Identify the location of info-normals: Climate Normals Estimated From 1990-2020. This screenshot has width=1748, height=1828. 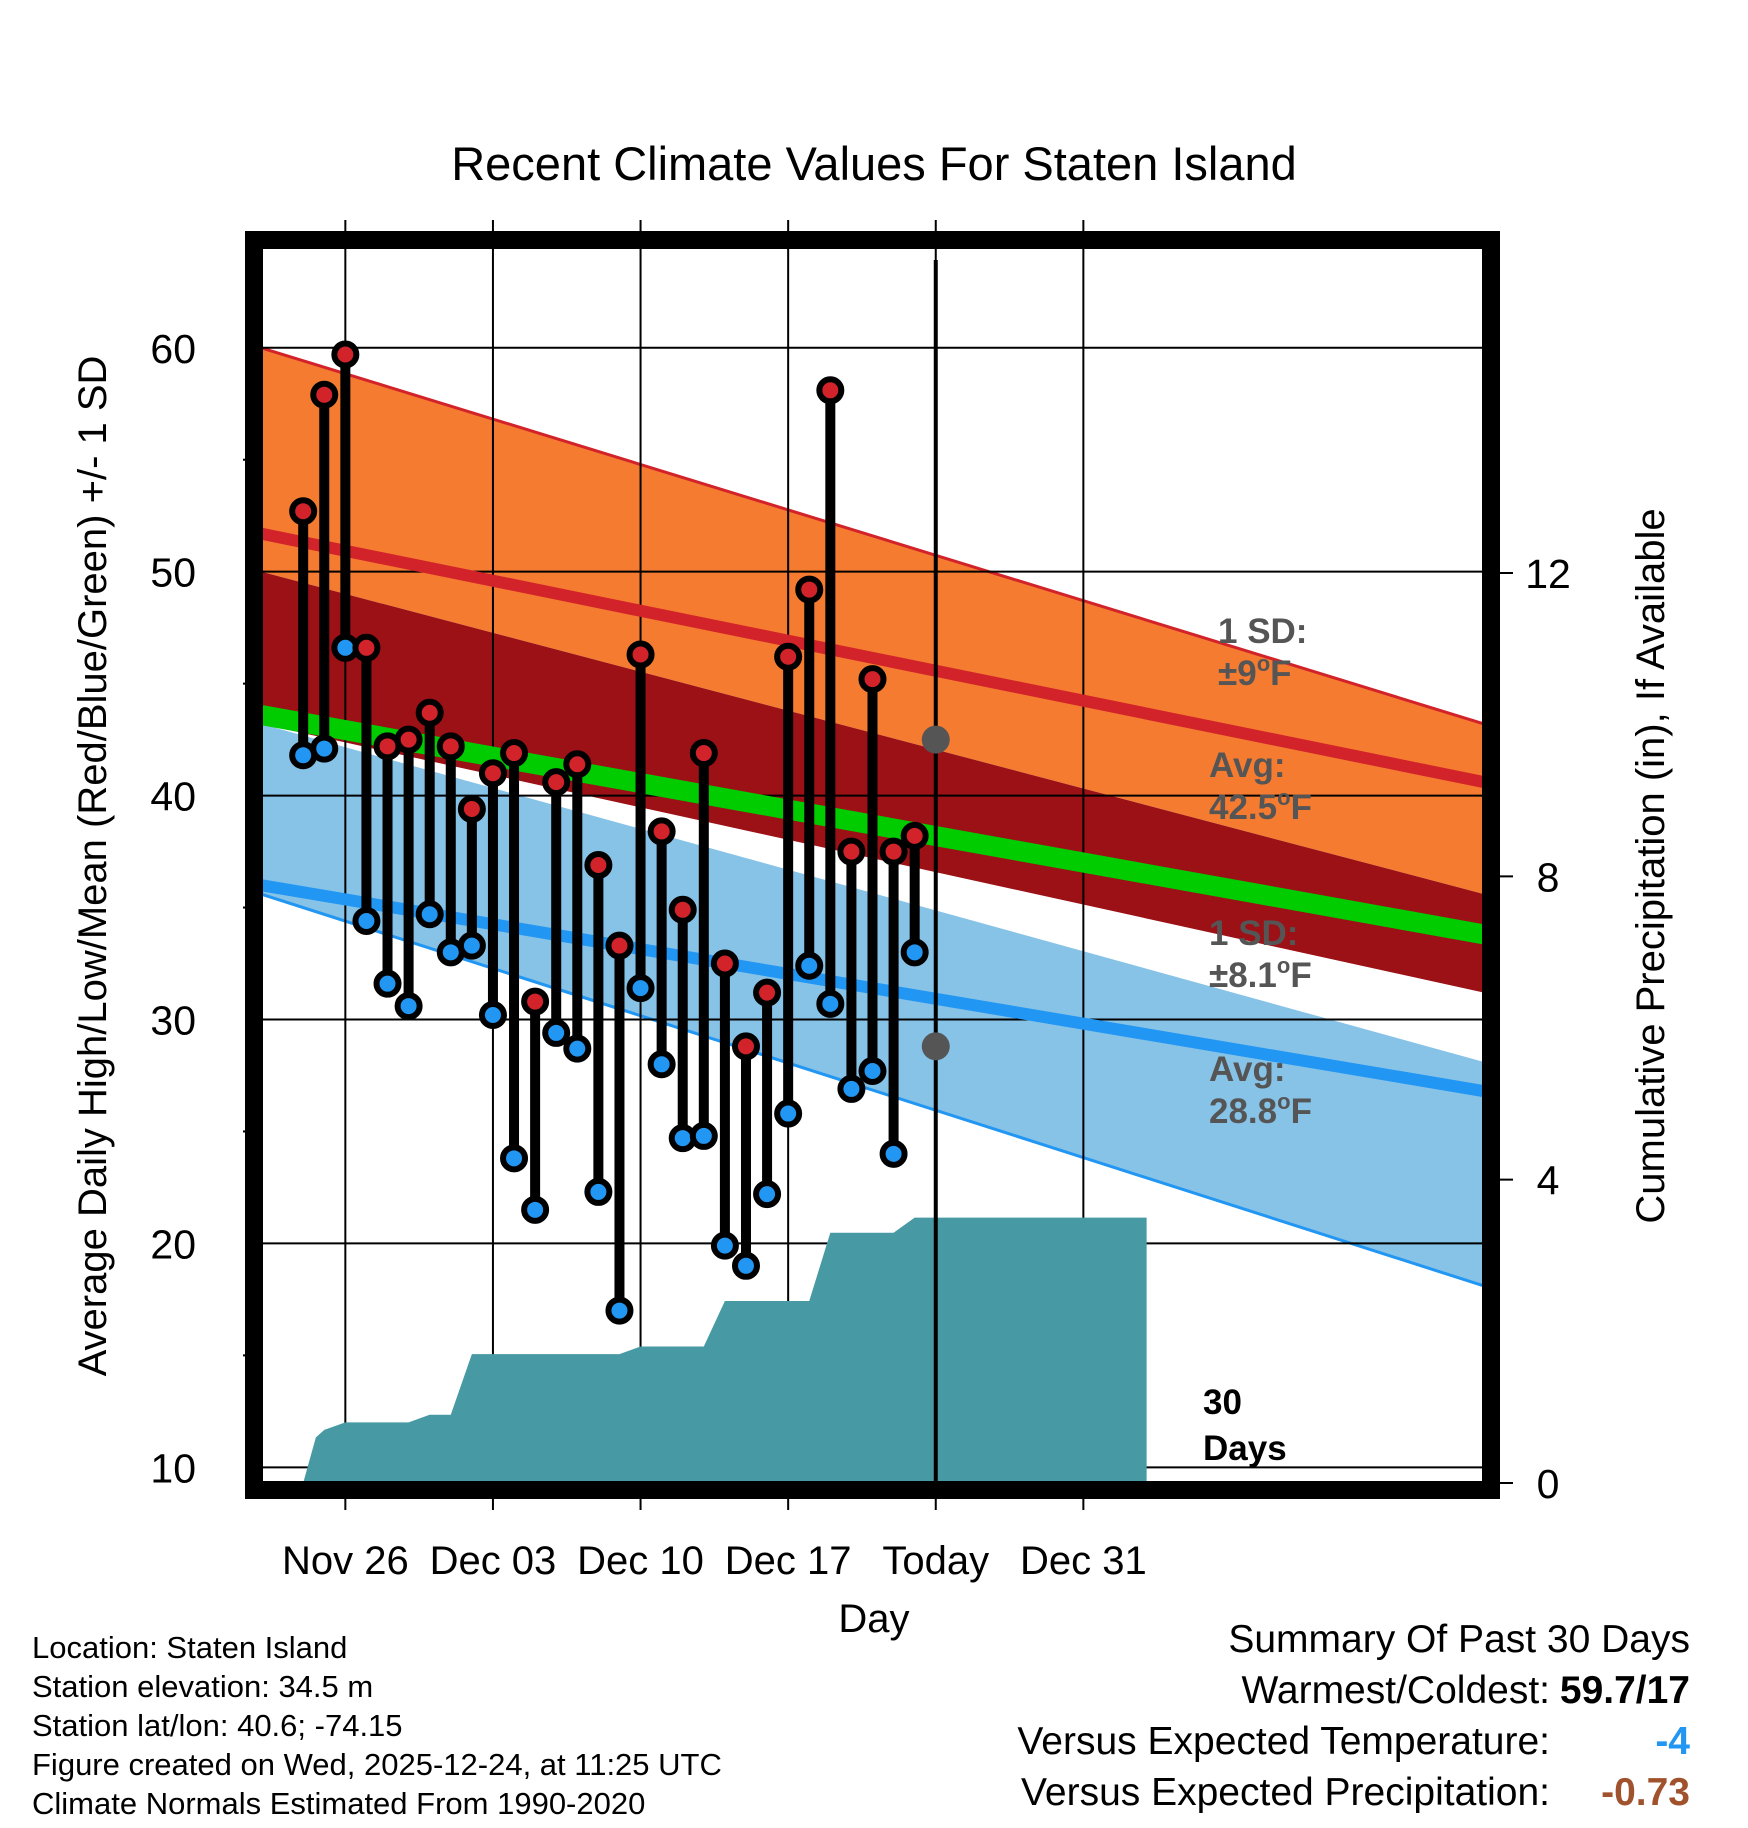
(339, 1803).